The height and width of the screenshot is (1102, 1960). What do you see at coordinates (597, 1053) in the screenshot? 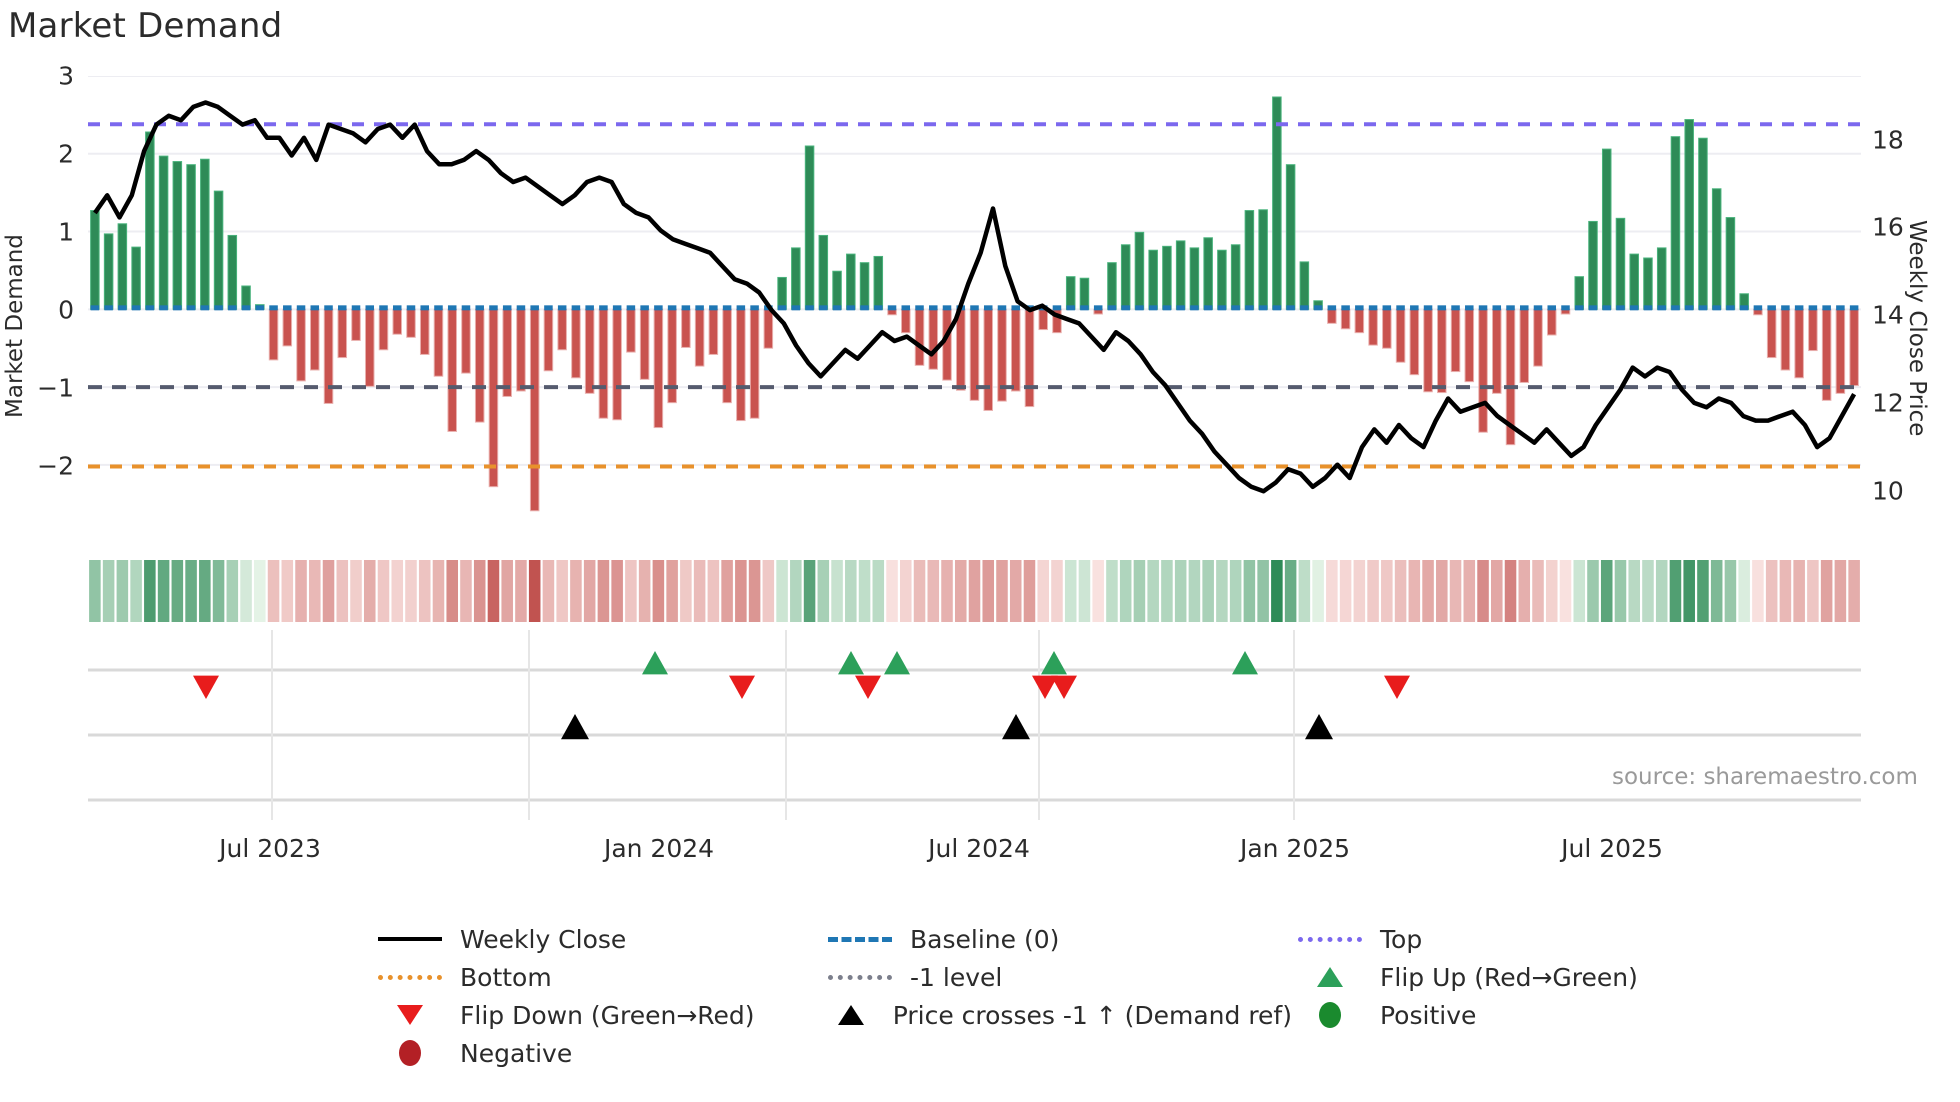
I see `legend-item-negative: Negative` at bounding box center [597, 1053].